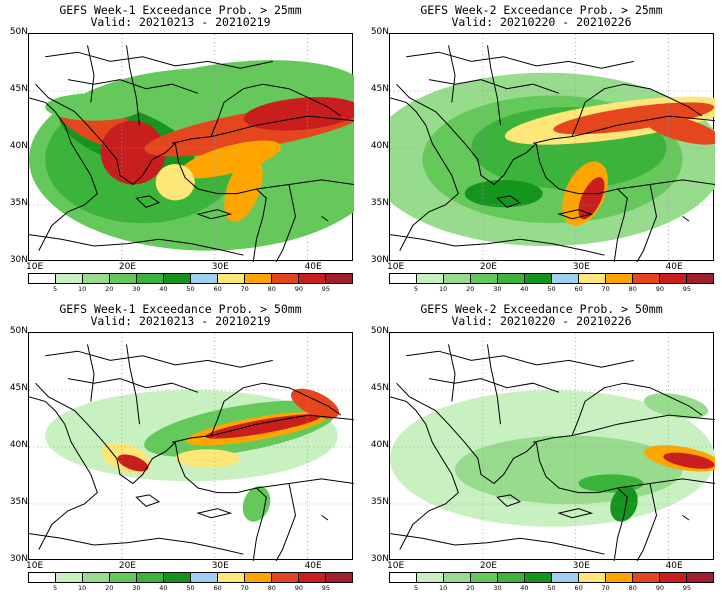 The height and width of the screenshot is (598, 722). Describe the element at coordinates (18, 146) in the screenshot. I see `latitude-tick-label: 40N` at that location.